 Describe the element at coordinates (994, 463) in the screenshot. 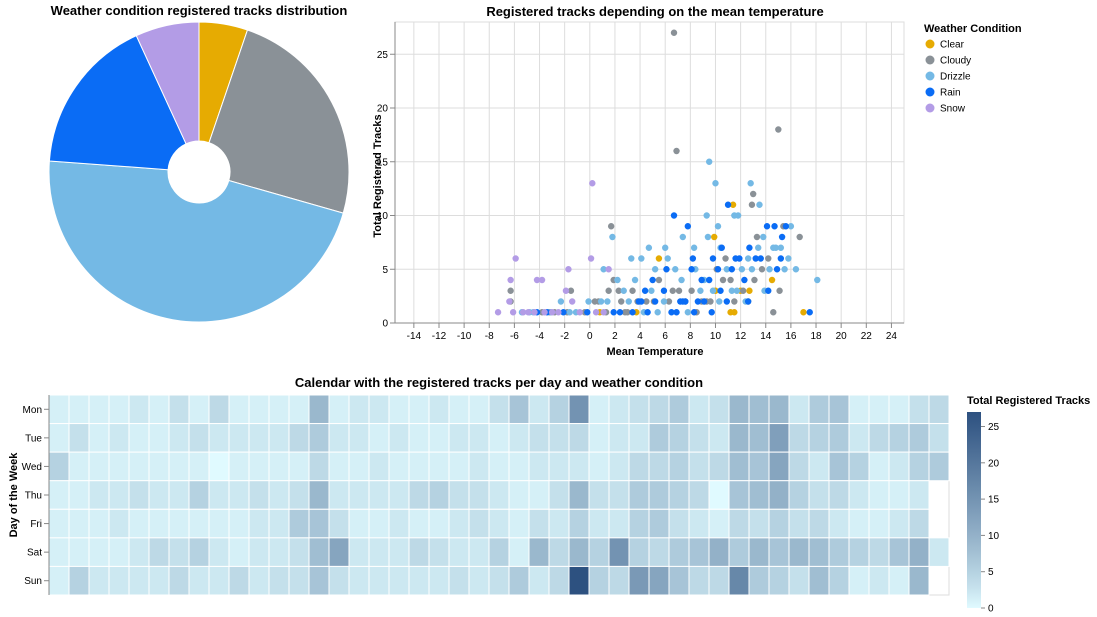

I see `color-bar-tick-label: 20` at that location.